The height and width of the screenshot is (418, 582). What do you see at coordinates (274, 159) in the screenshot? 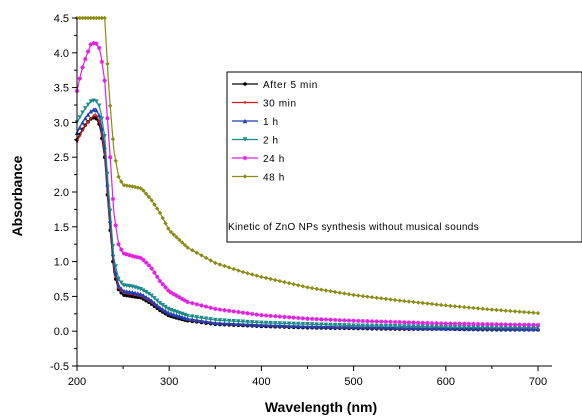
I see `legend-label: 24 h` at bounding box center [274, 159].